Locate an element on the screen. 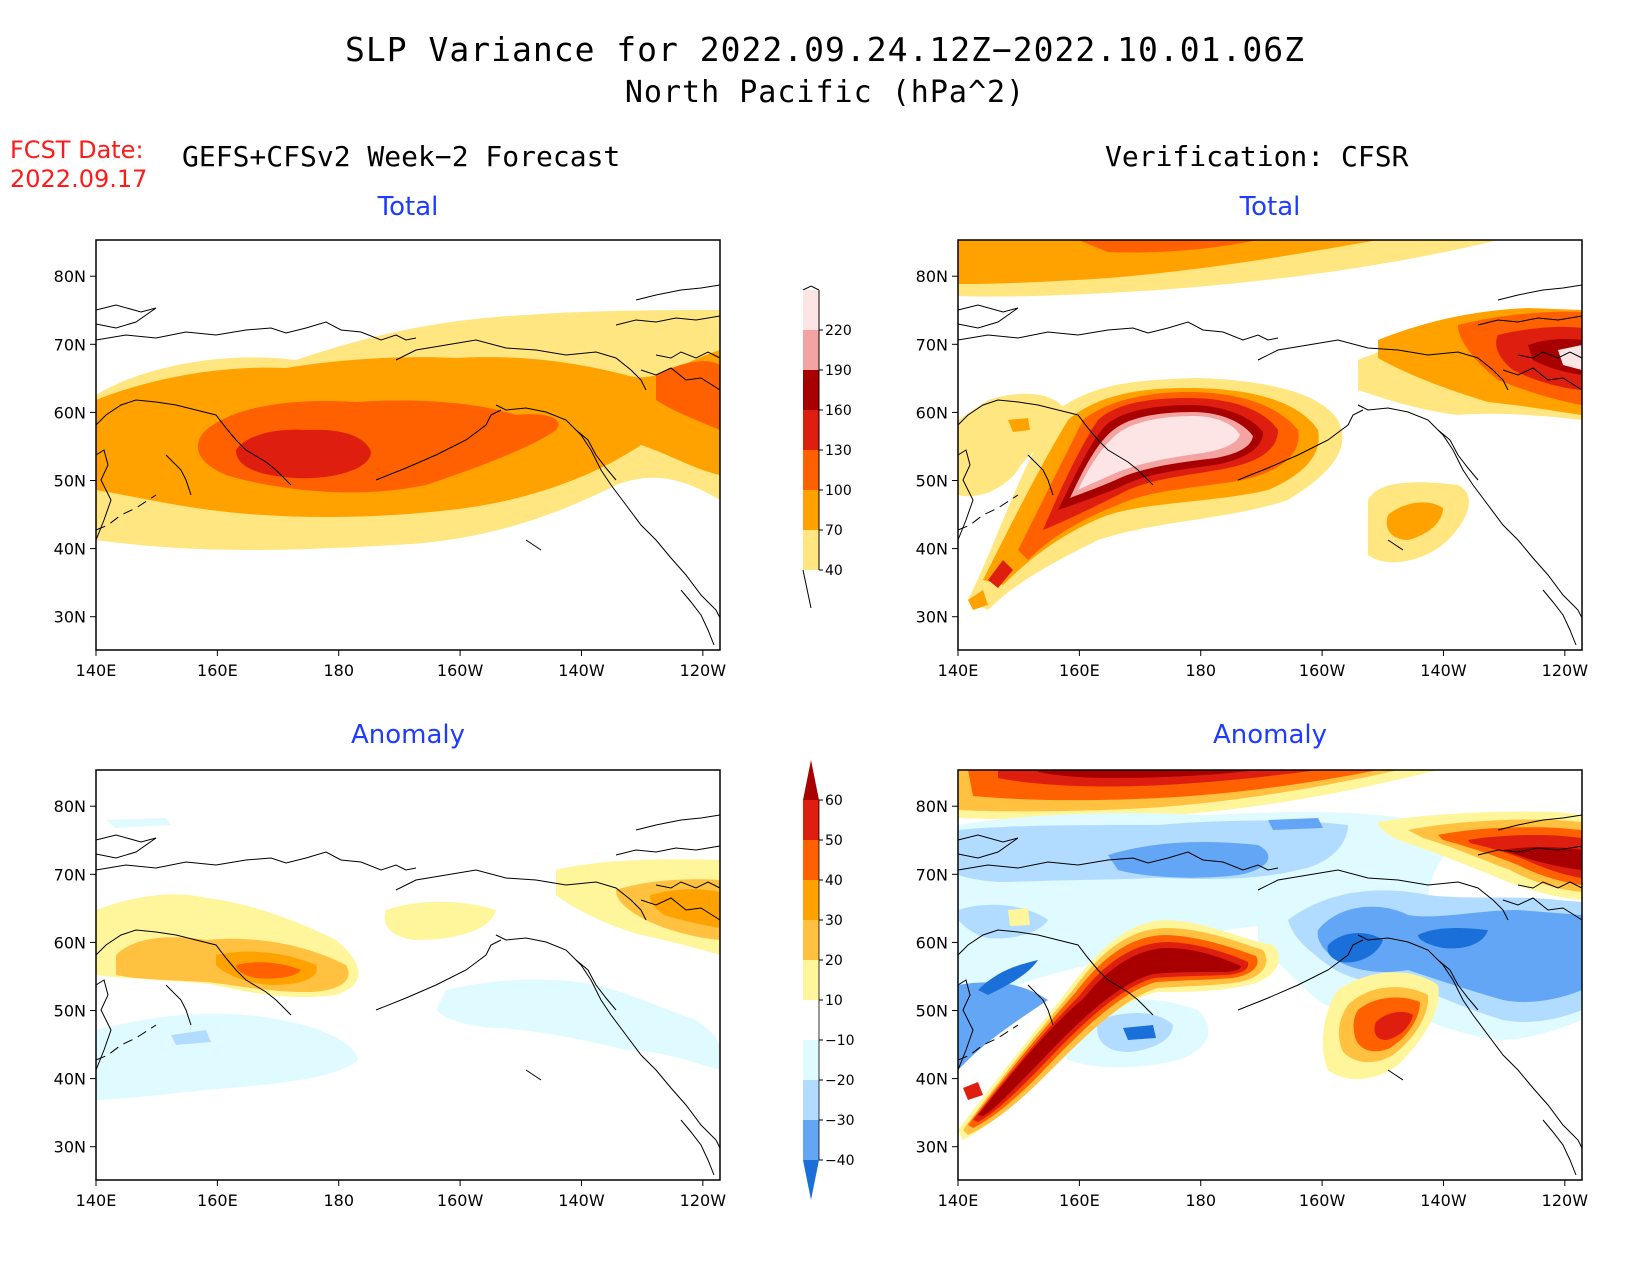 The image size is (1650, 1275). colorbar-anomaly-top-triangle is located at coordinates (811, 780).